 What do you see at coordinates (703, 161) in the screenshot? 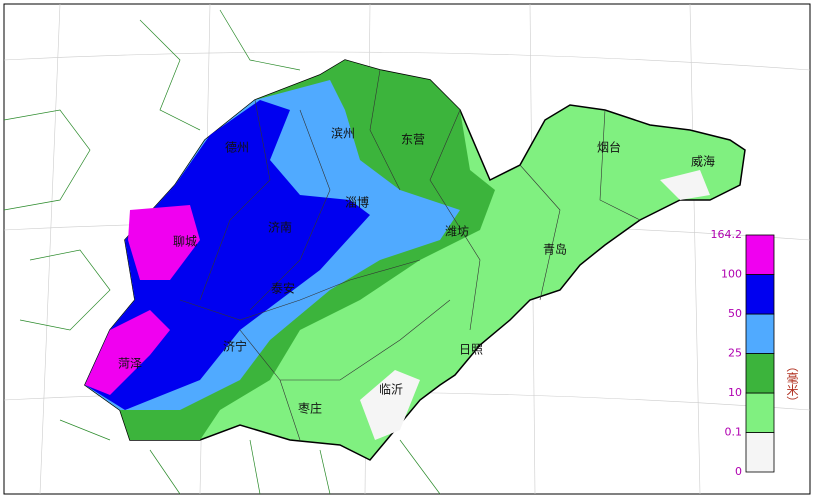
I see `city-label: 威海` at bounding box center [703, 161].